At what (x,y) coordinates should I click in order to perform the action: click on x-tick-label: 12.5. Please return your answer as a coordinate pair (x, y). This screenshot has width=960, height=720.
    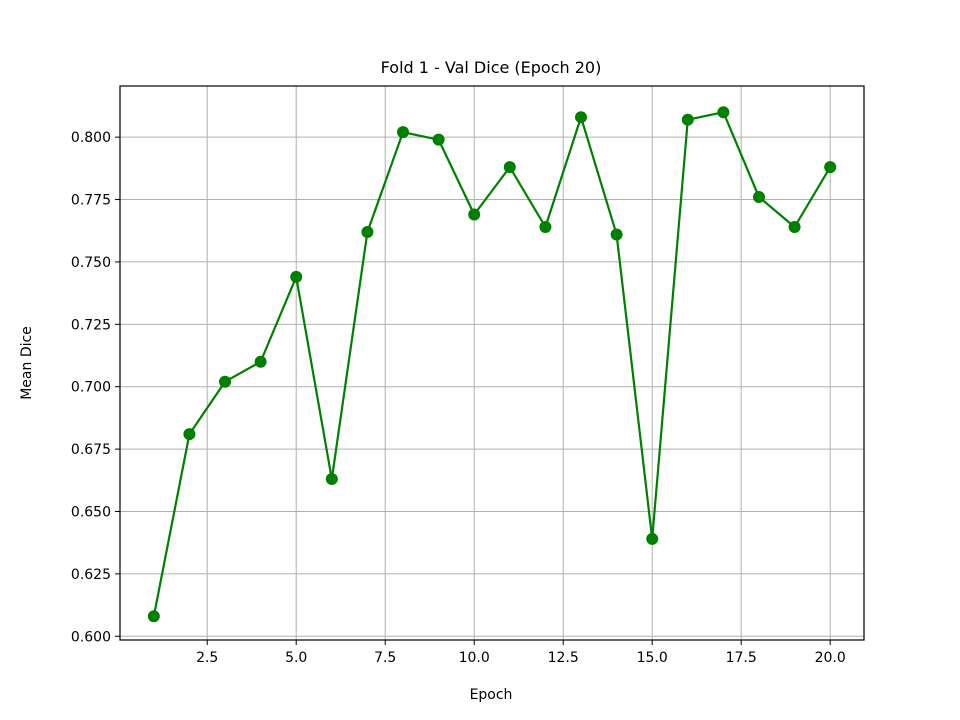
    Looking at the image, I should click on (563, 658).